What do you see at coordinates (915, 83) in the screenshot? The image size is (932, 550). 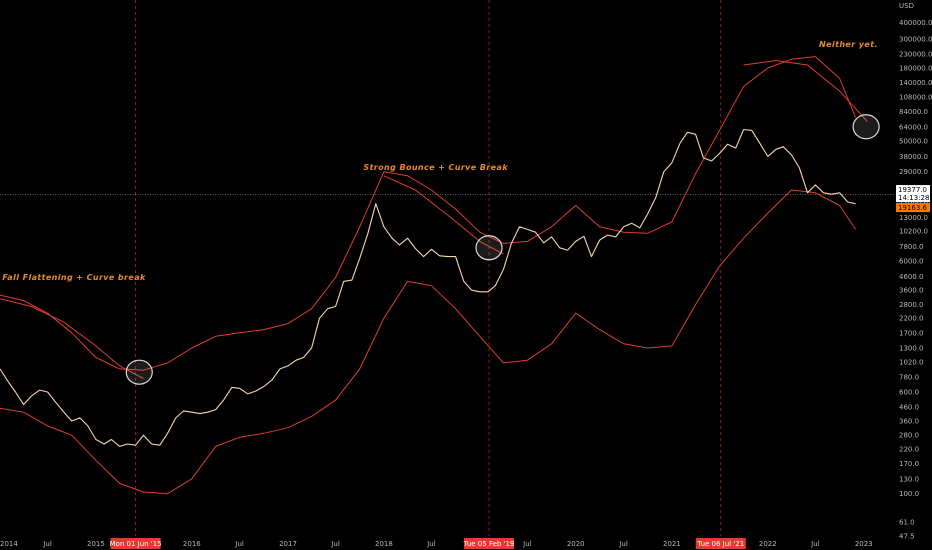 I see `y-tick-label: 140000.0` at bounding box center [915, 83].